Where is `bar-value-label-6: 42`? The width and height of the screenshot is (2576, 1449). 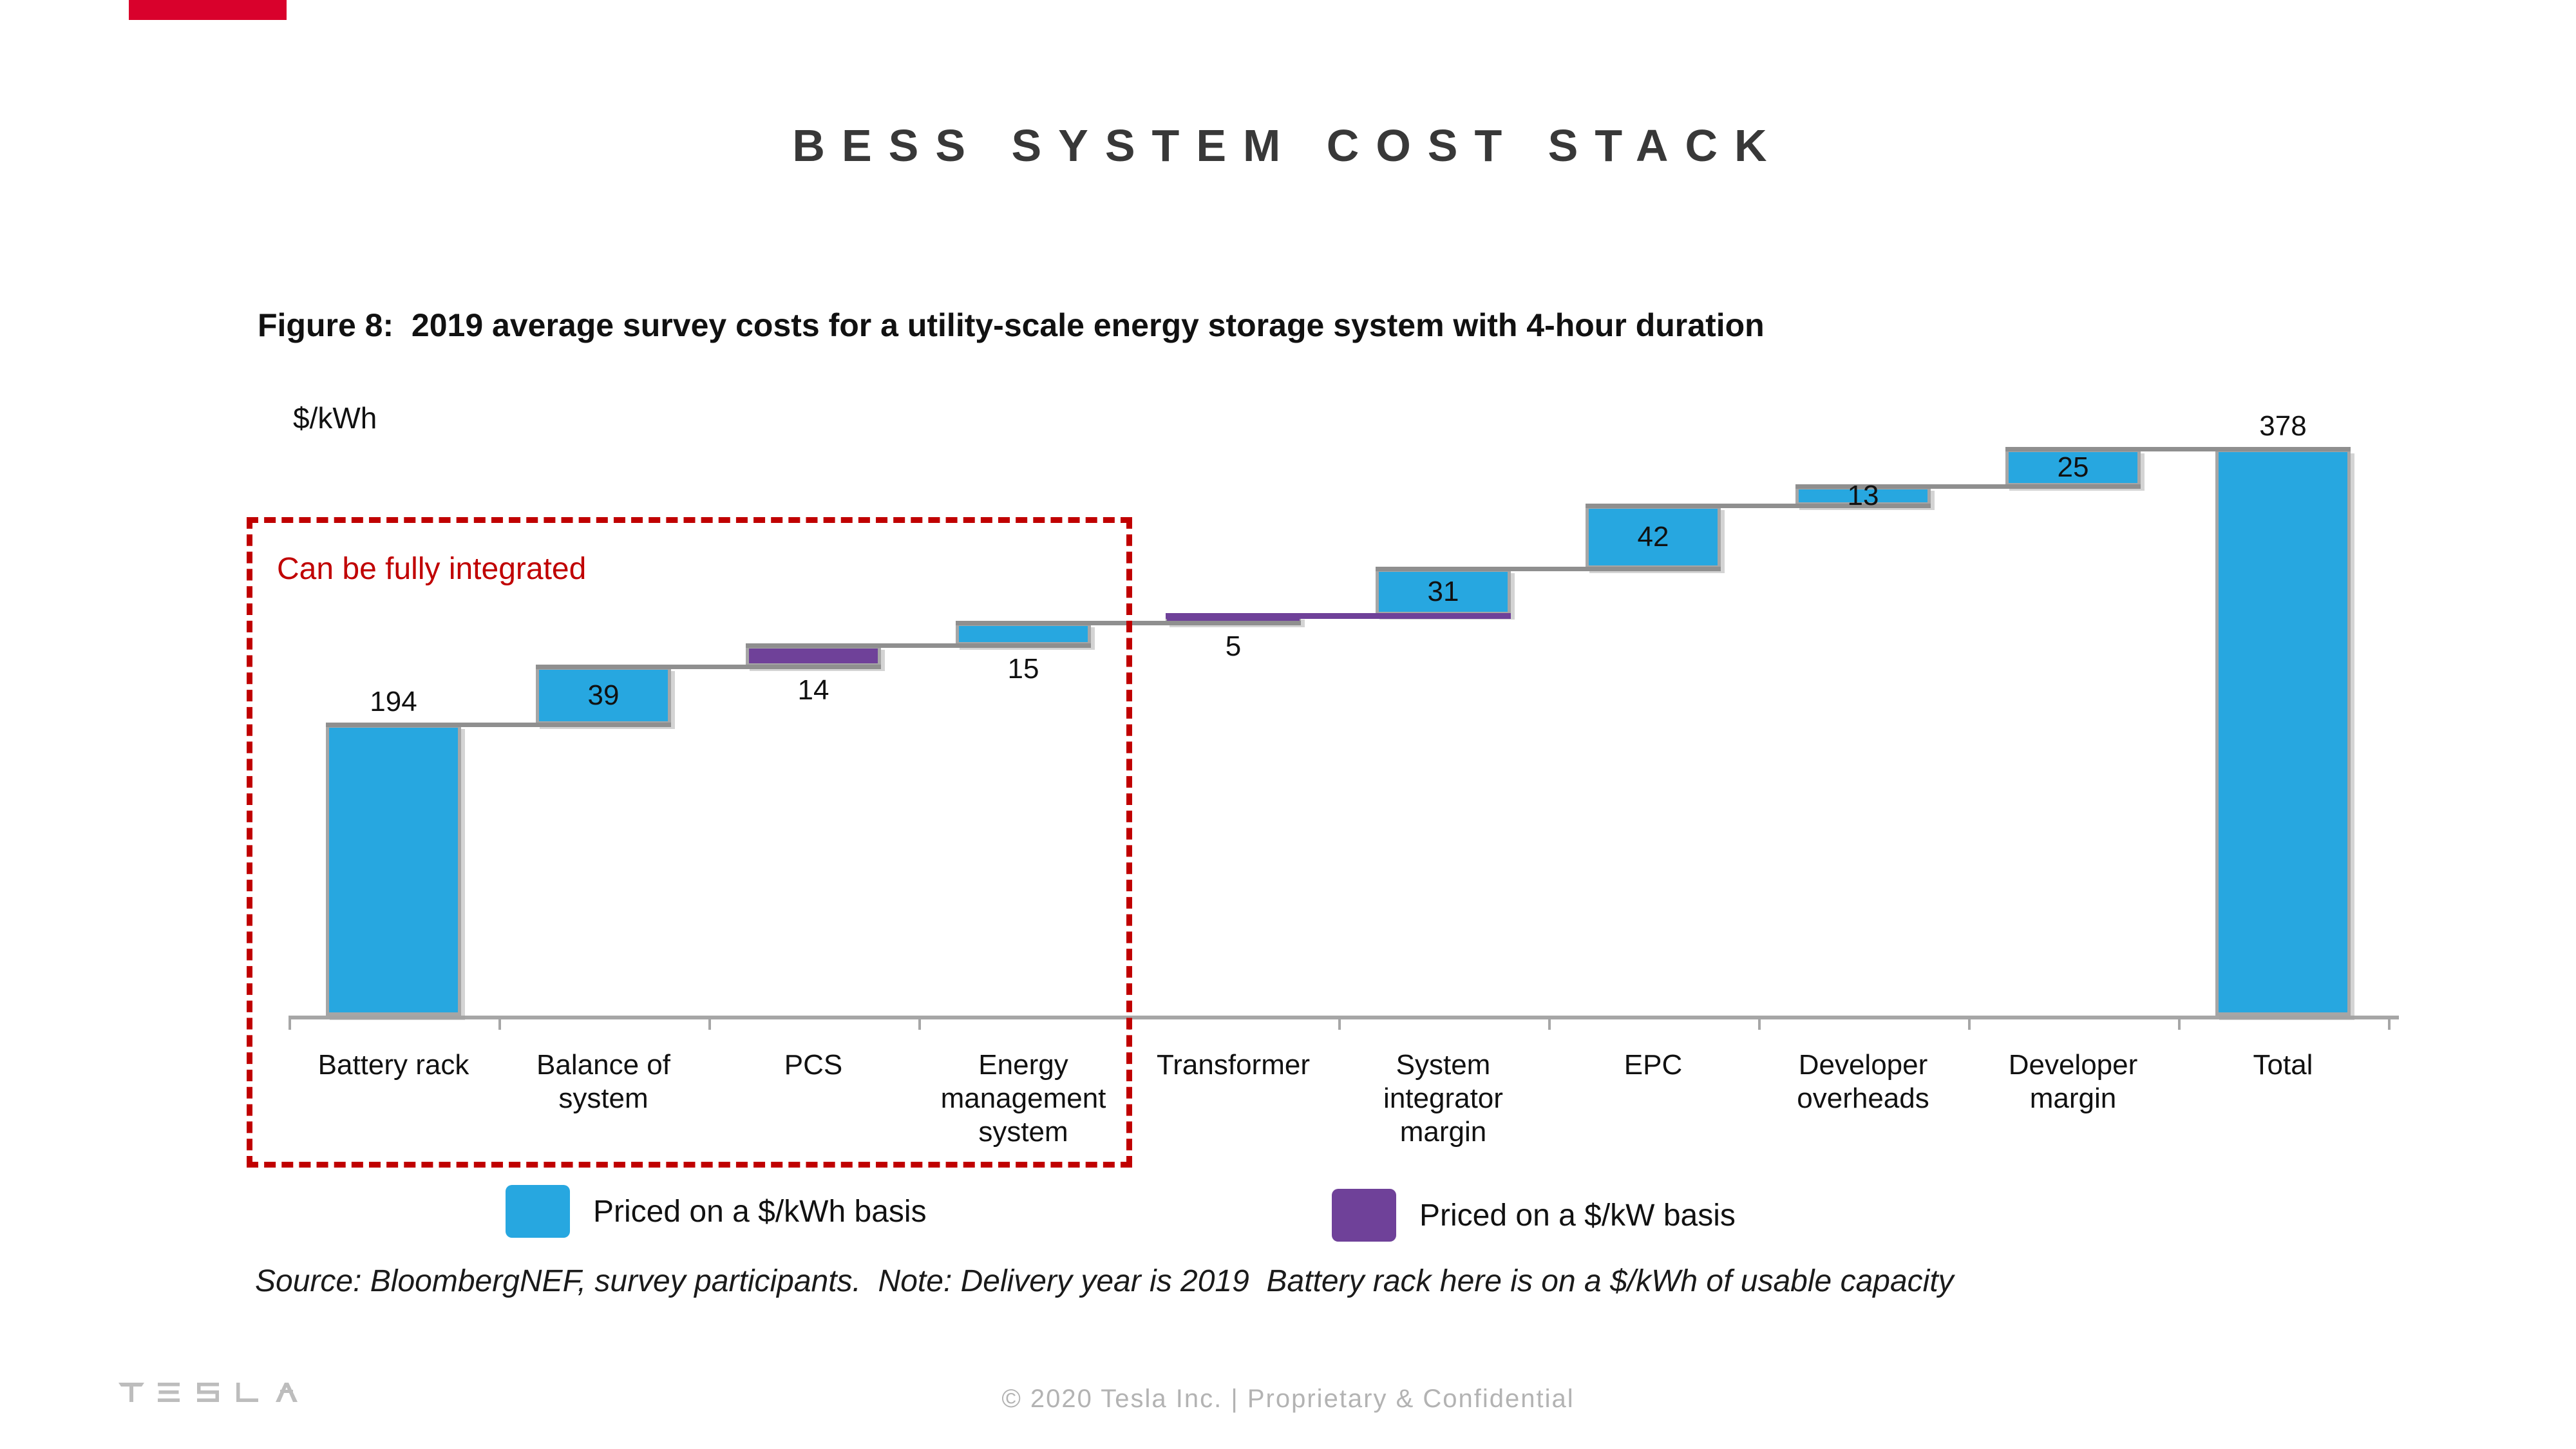 bar-value-label-6: 42 is located at coordinates (1653, 537).